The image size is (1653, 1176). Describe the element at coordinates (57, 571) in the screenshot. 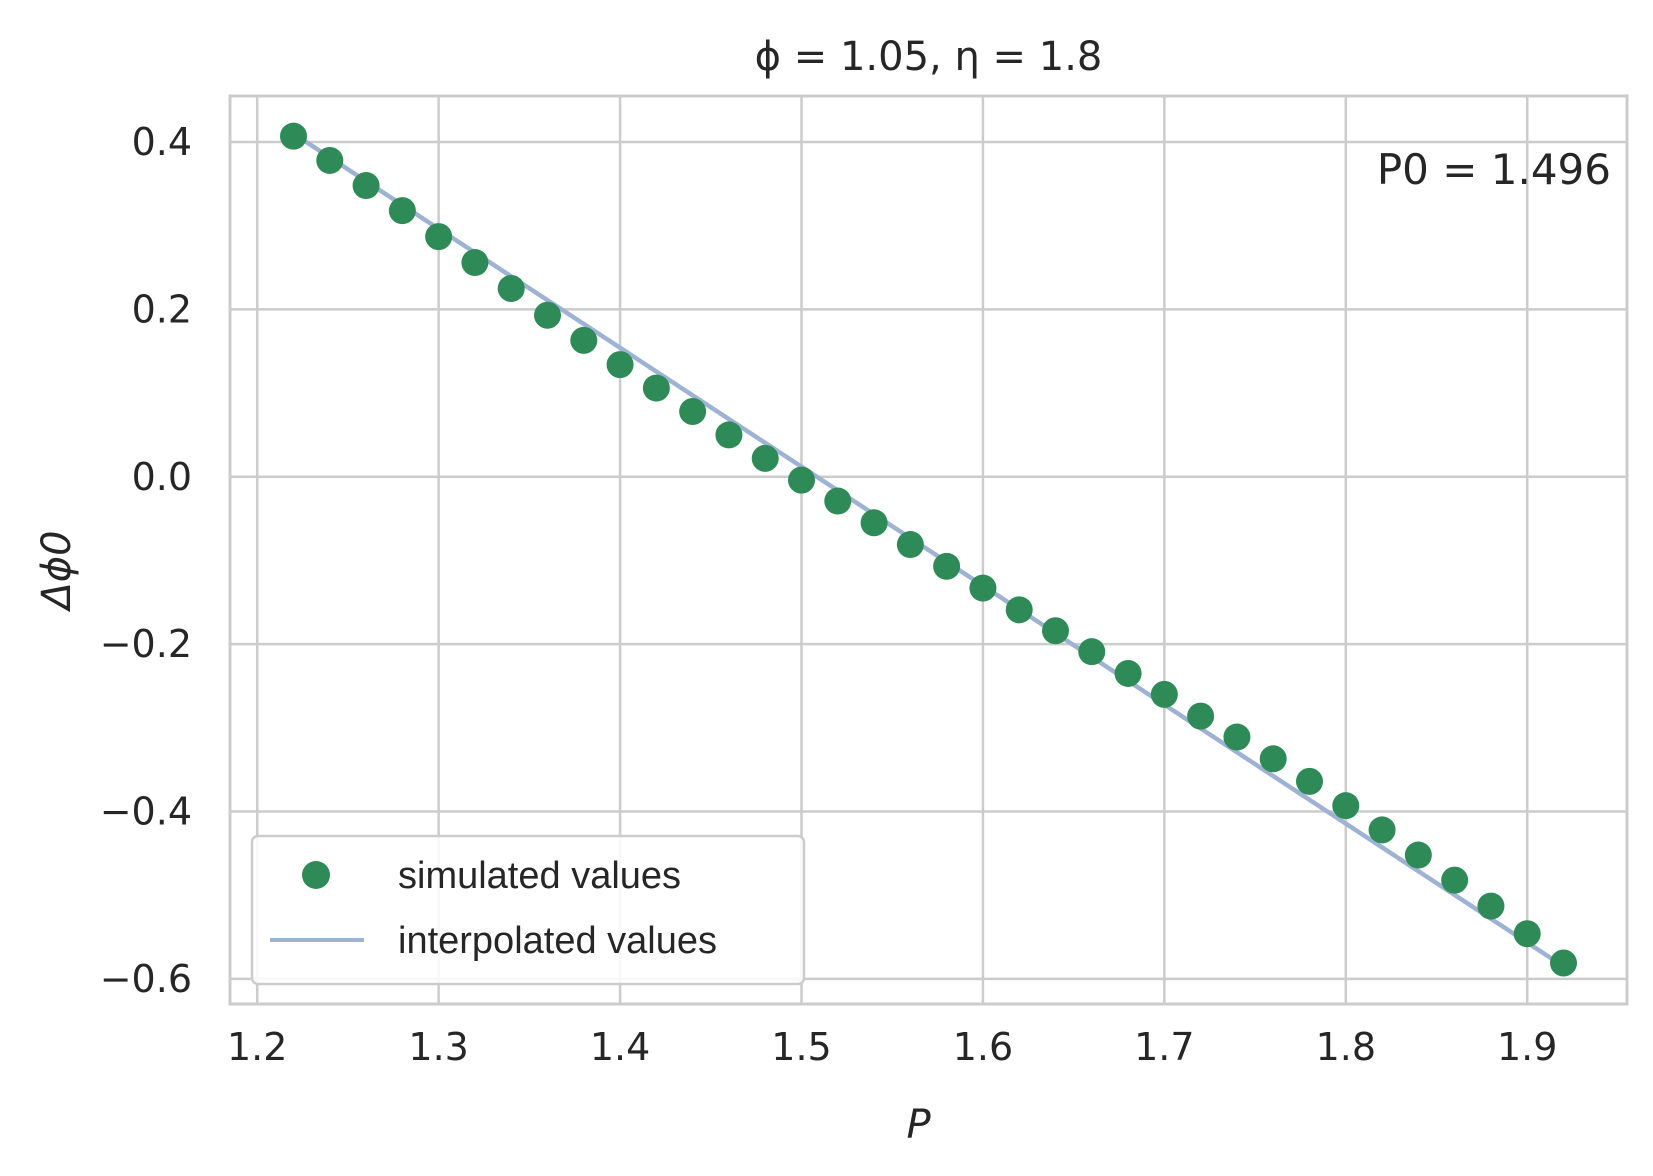

I see `y-axis-label: Δϕ0` at that location.